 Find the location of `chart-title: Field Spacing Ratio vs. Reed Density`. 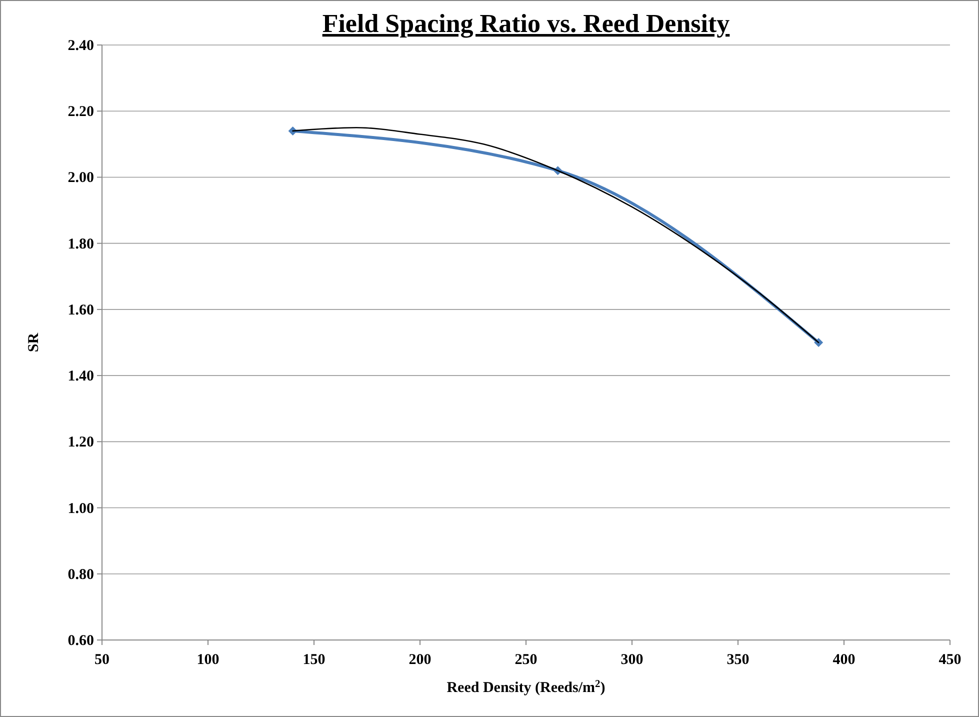

chart-title: Field Spacing Ratio vs. Reed Density is located at coordinates (526, 23).